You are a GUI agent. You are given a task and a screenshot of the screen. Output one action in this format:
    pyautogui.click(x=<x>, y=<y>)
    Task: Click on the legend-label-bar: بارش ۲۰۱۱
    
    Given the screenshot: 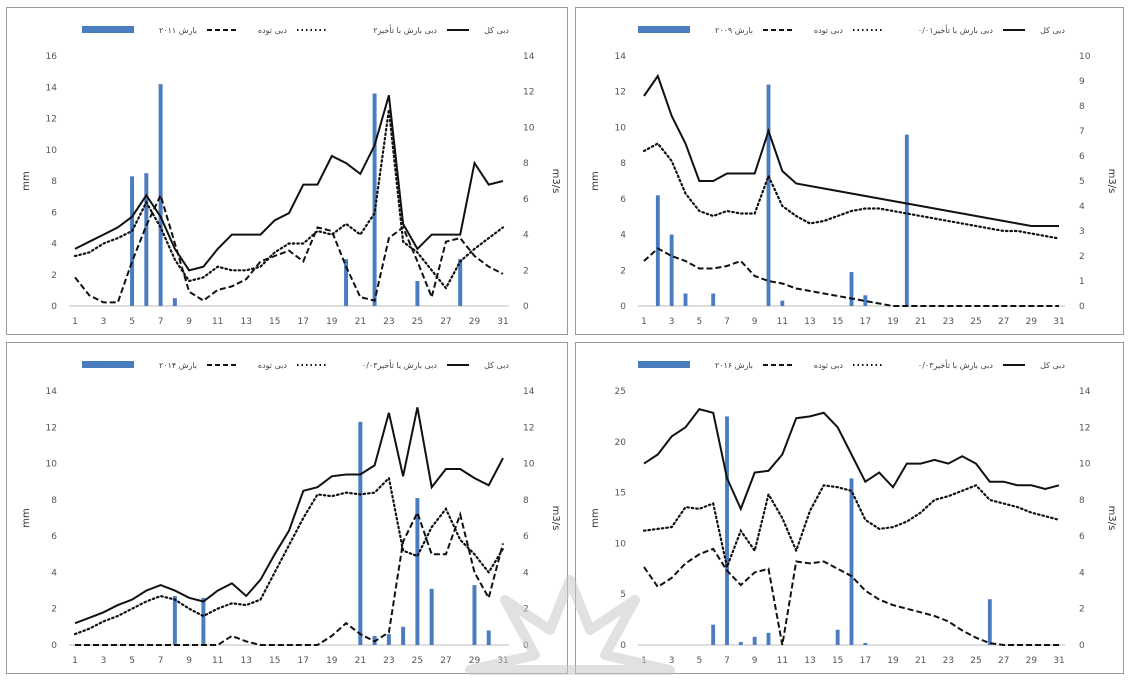 What is the action you would take?
    pyautogui.click(x=178, y=30)
    